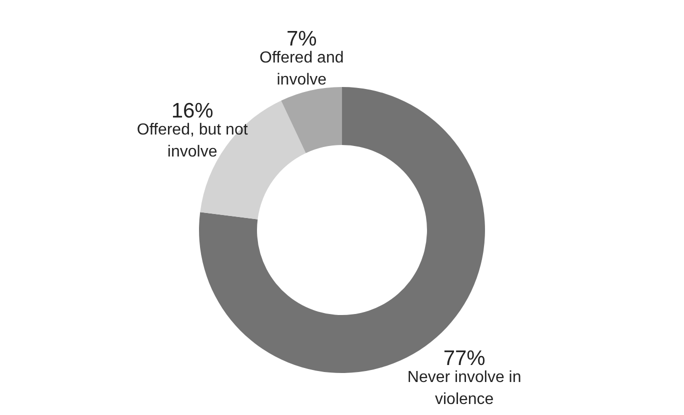 Image resolution: width=684 pixels, height=415 pixels. What do you see at coordinates (464, 358) in the screenshot?
I see `data-label: 77%` at bounding box center [464, 358].